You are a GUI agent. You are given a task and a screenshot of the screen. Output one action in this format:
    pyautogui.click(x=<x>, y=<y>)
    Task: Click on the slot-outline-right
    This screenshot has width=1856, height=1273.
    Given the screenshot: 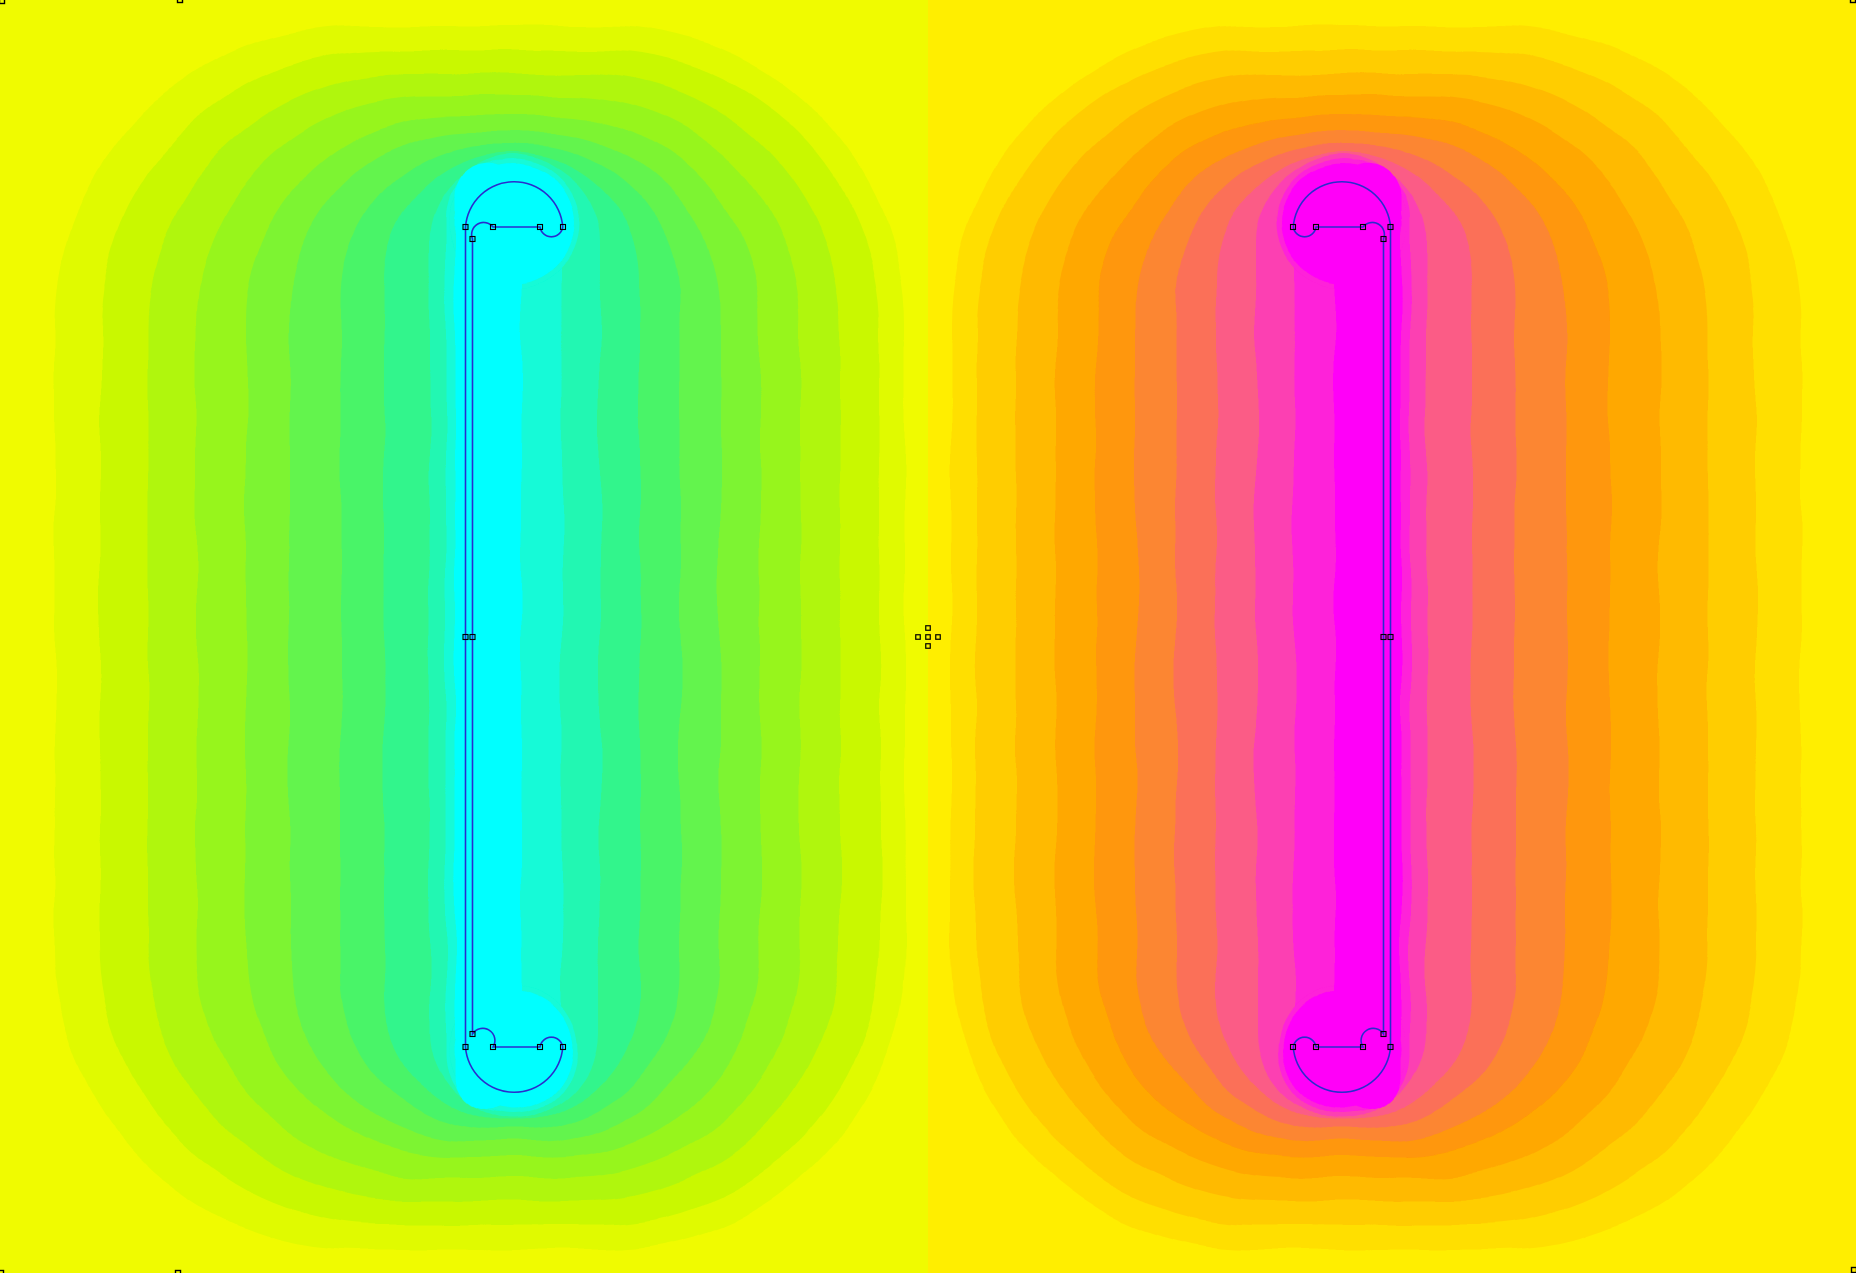 What is the action you would take?
    pyautogui.click(x=1342, y=637)
    